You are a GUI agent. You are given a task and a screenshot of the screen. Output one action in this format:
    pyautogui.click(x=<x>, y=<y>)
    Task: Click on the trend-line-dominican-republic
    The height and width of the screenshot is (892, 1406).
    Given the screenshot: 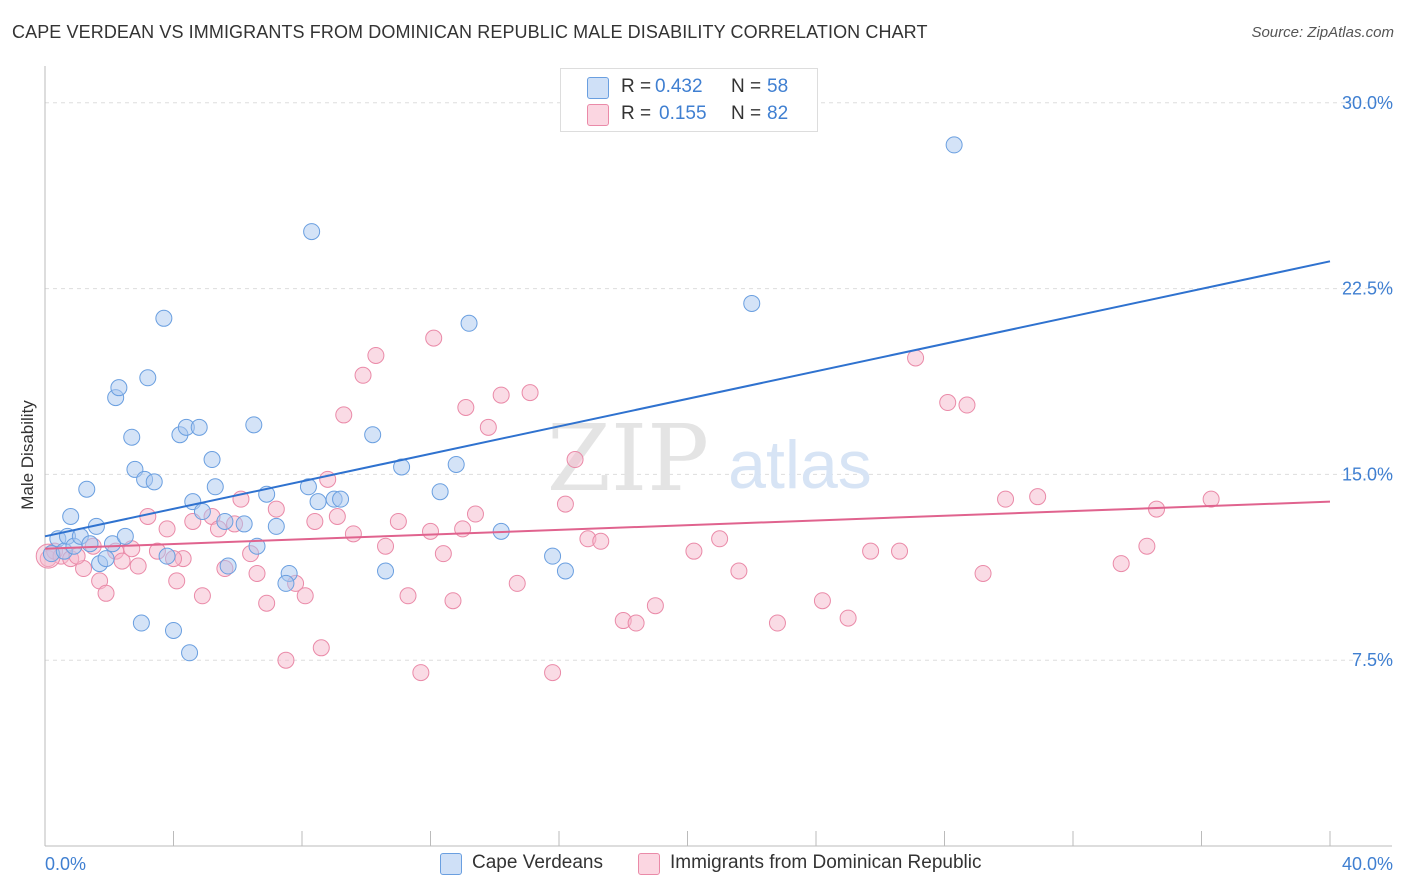 What is the action you would take?
    pyautogui.click(x=687, y=525)
    